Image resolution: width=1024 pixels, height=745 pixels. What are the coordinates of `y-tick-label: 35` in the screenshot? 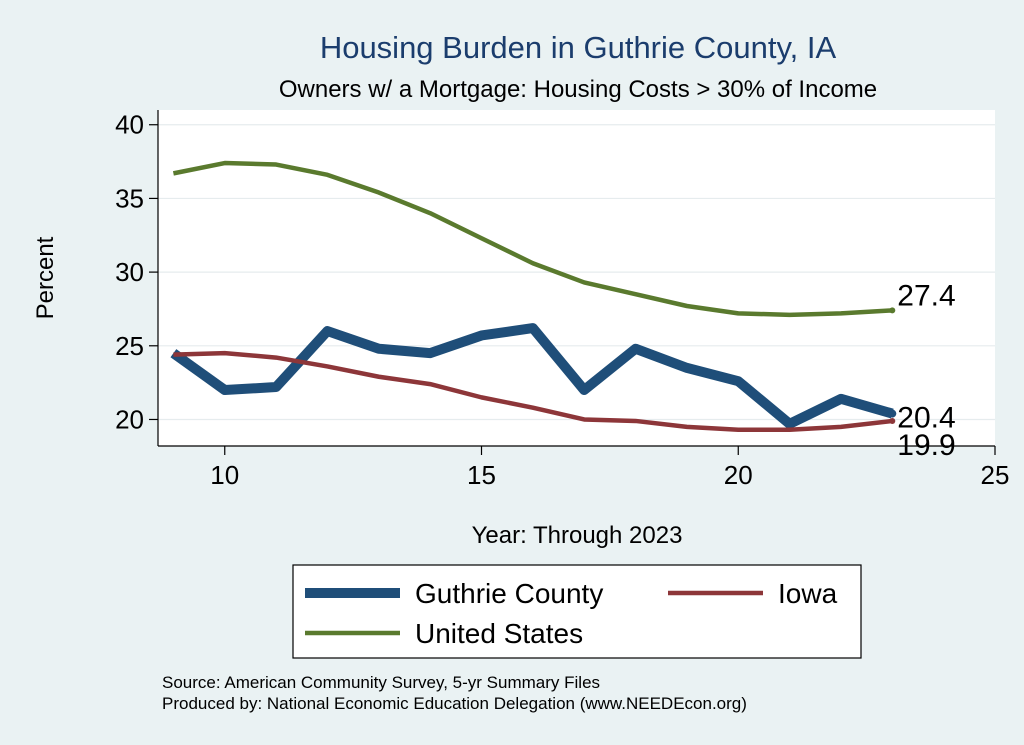 It's located at (129, 198).